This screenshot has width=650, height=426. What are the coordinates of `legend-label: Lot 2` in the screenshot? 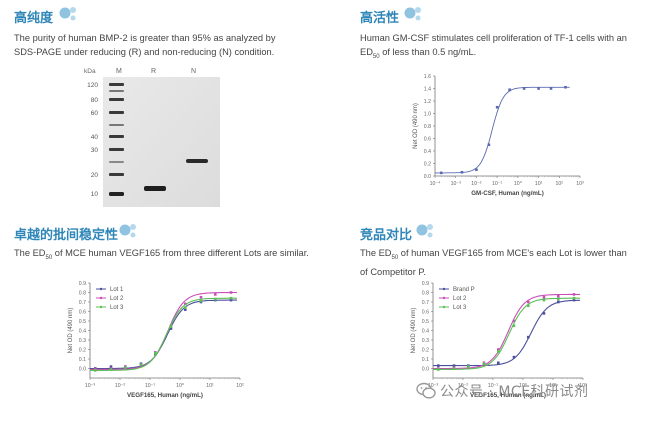 It's located at (460, 299).